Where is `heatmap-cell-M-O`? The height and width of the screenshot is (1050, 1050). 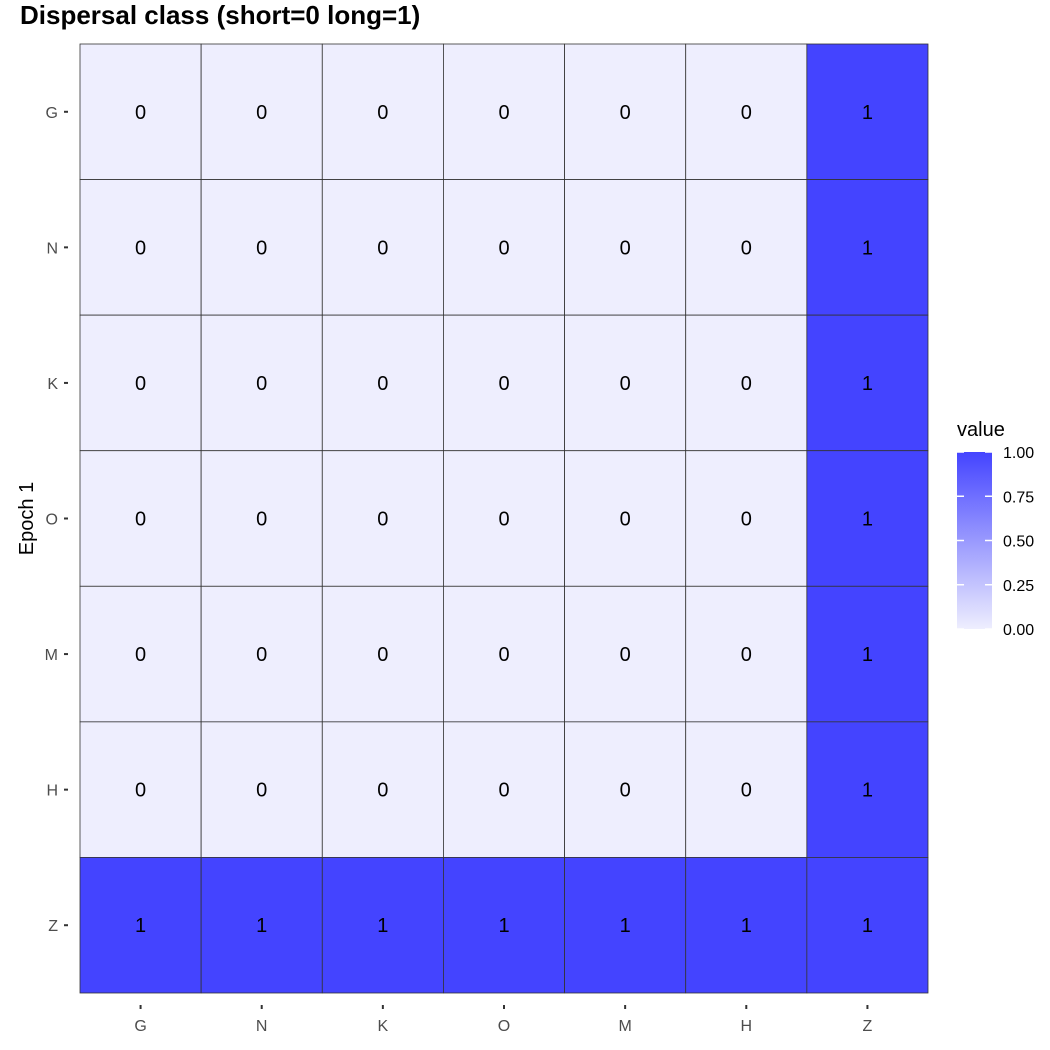 heatmap-cell-M-O is located at coordinates (504, 654).